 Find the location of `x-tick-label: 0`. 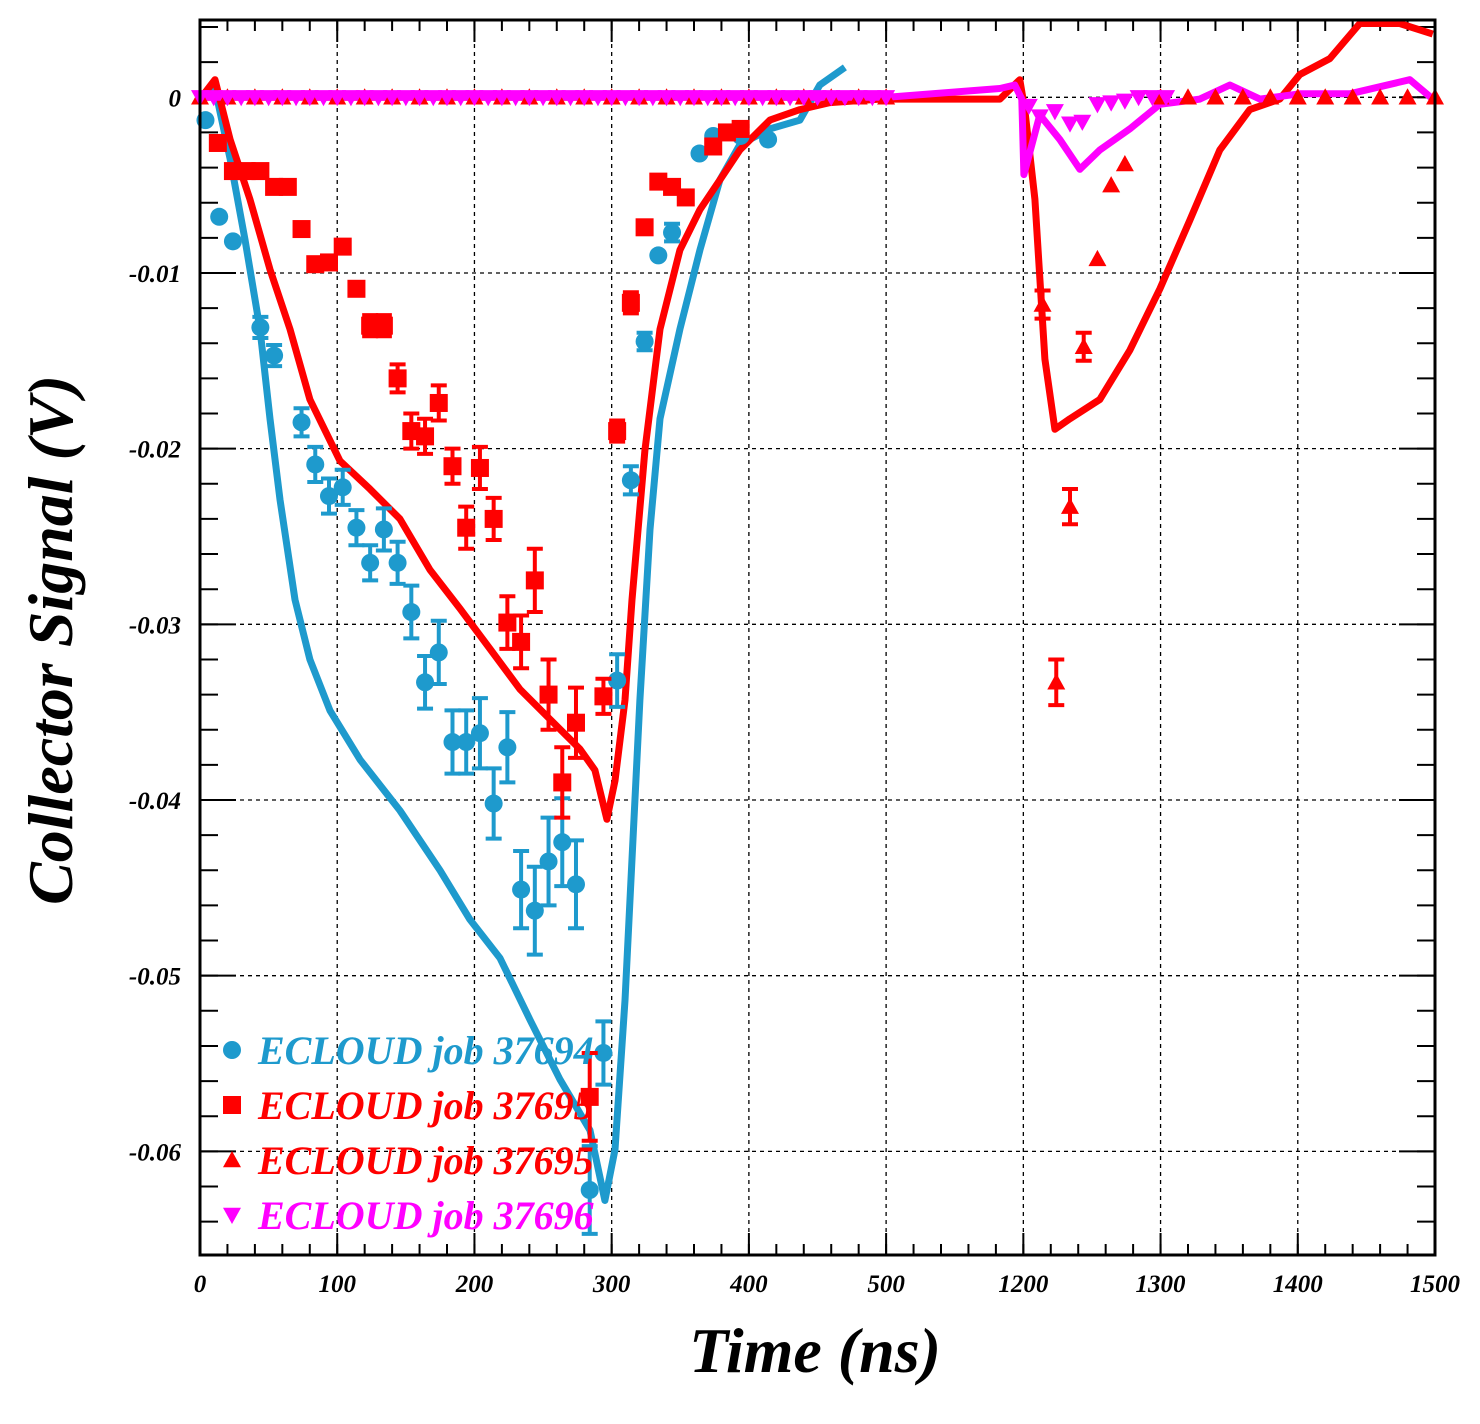

x-tick-label: 0 is located at coordinates (200, 1284).